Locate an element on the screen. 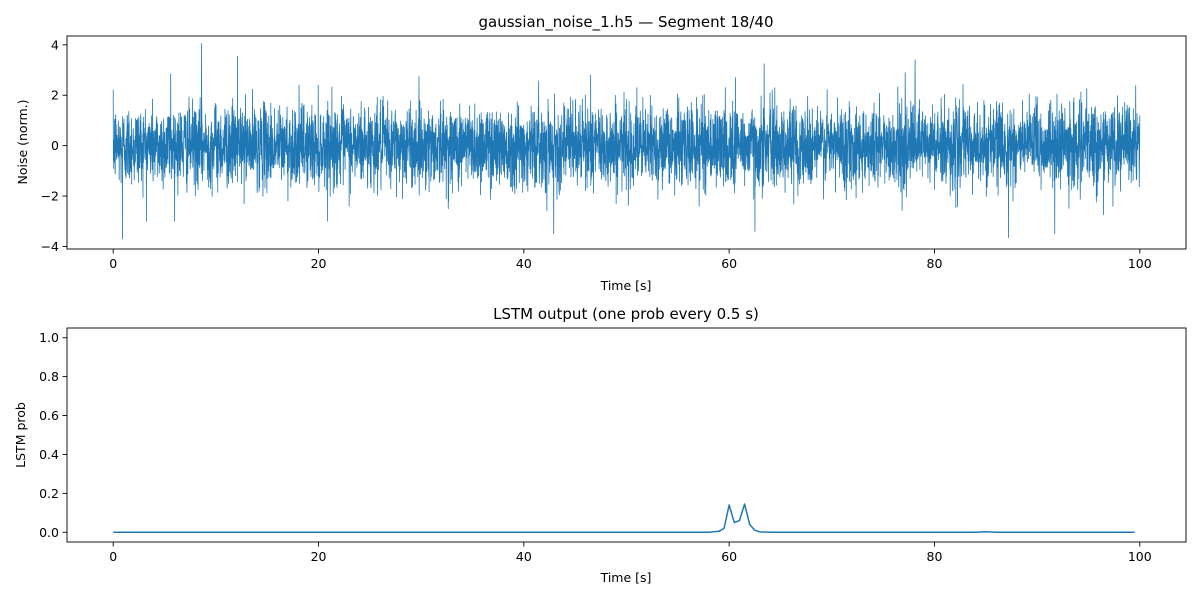 The height and width of the screenshot is (600, 1200). noise-x-tick-label: 0 is located at coordinates (113, 263).